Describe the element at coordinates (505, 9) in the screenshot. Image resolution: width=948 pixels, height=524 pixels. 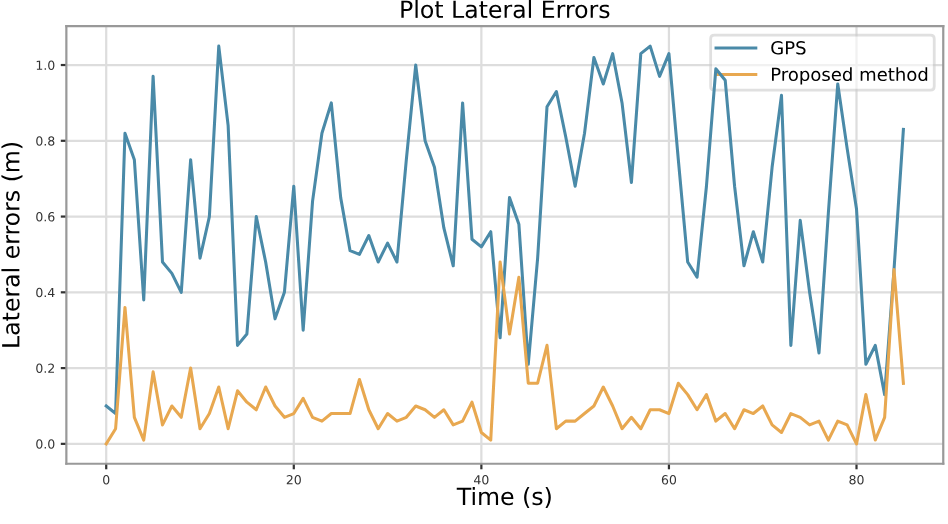
I see `chart-title: Plot Lateral Errors` at that location.